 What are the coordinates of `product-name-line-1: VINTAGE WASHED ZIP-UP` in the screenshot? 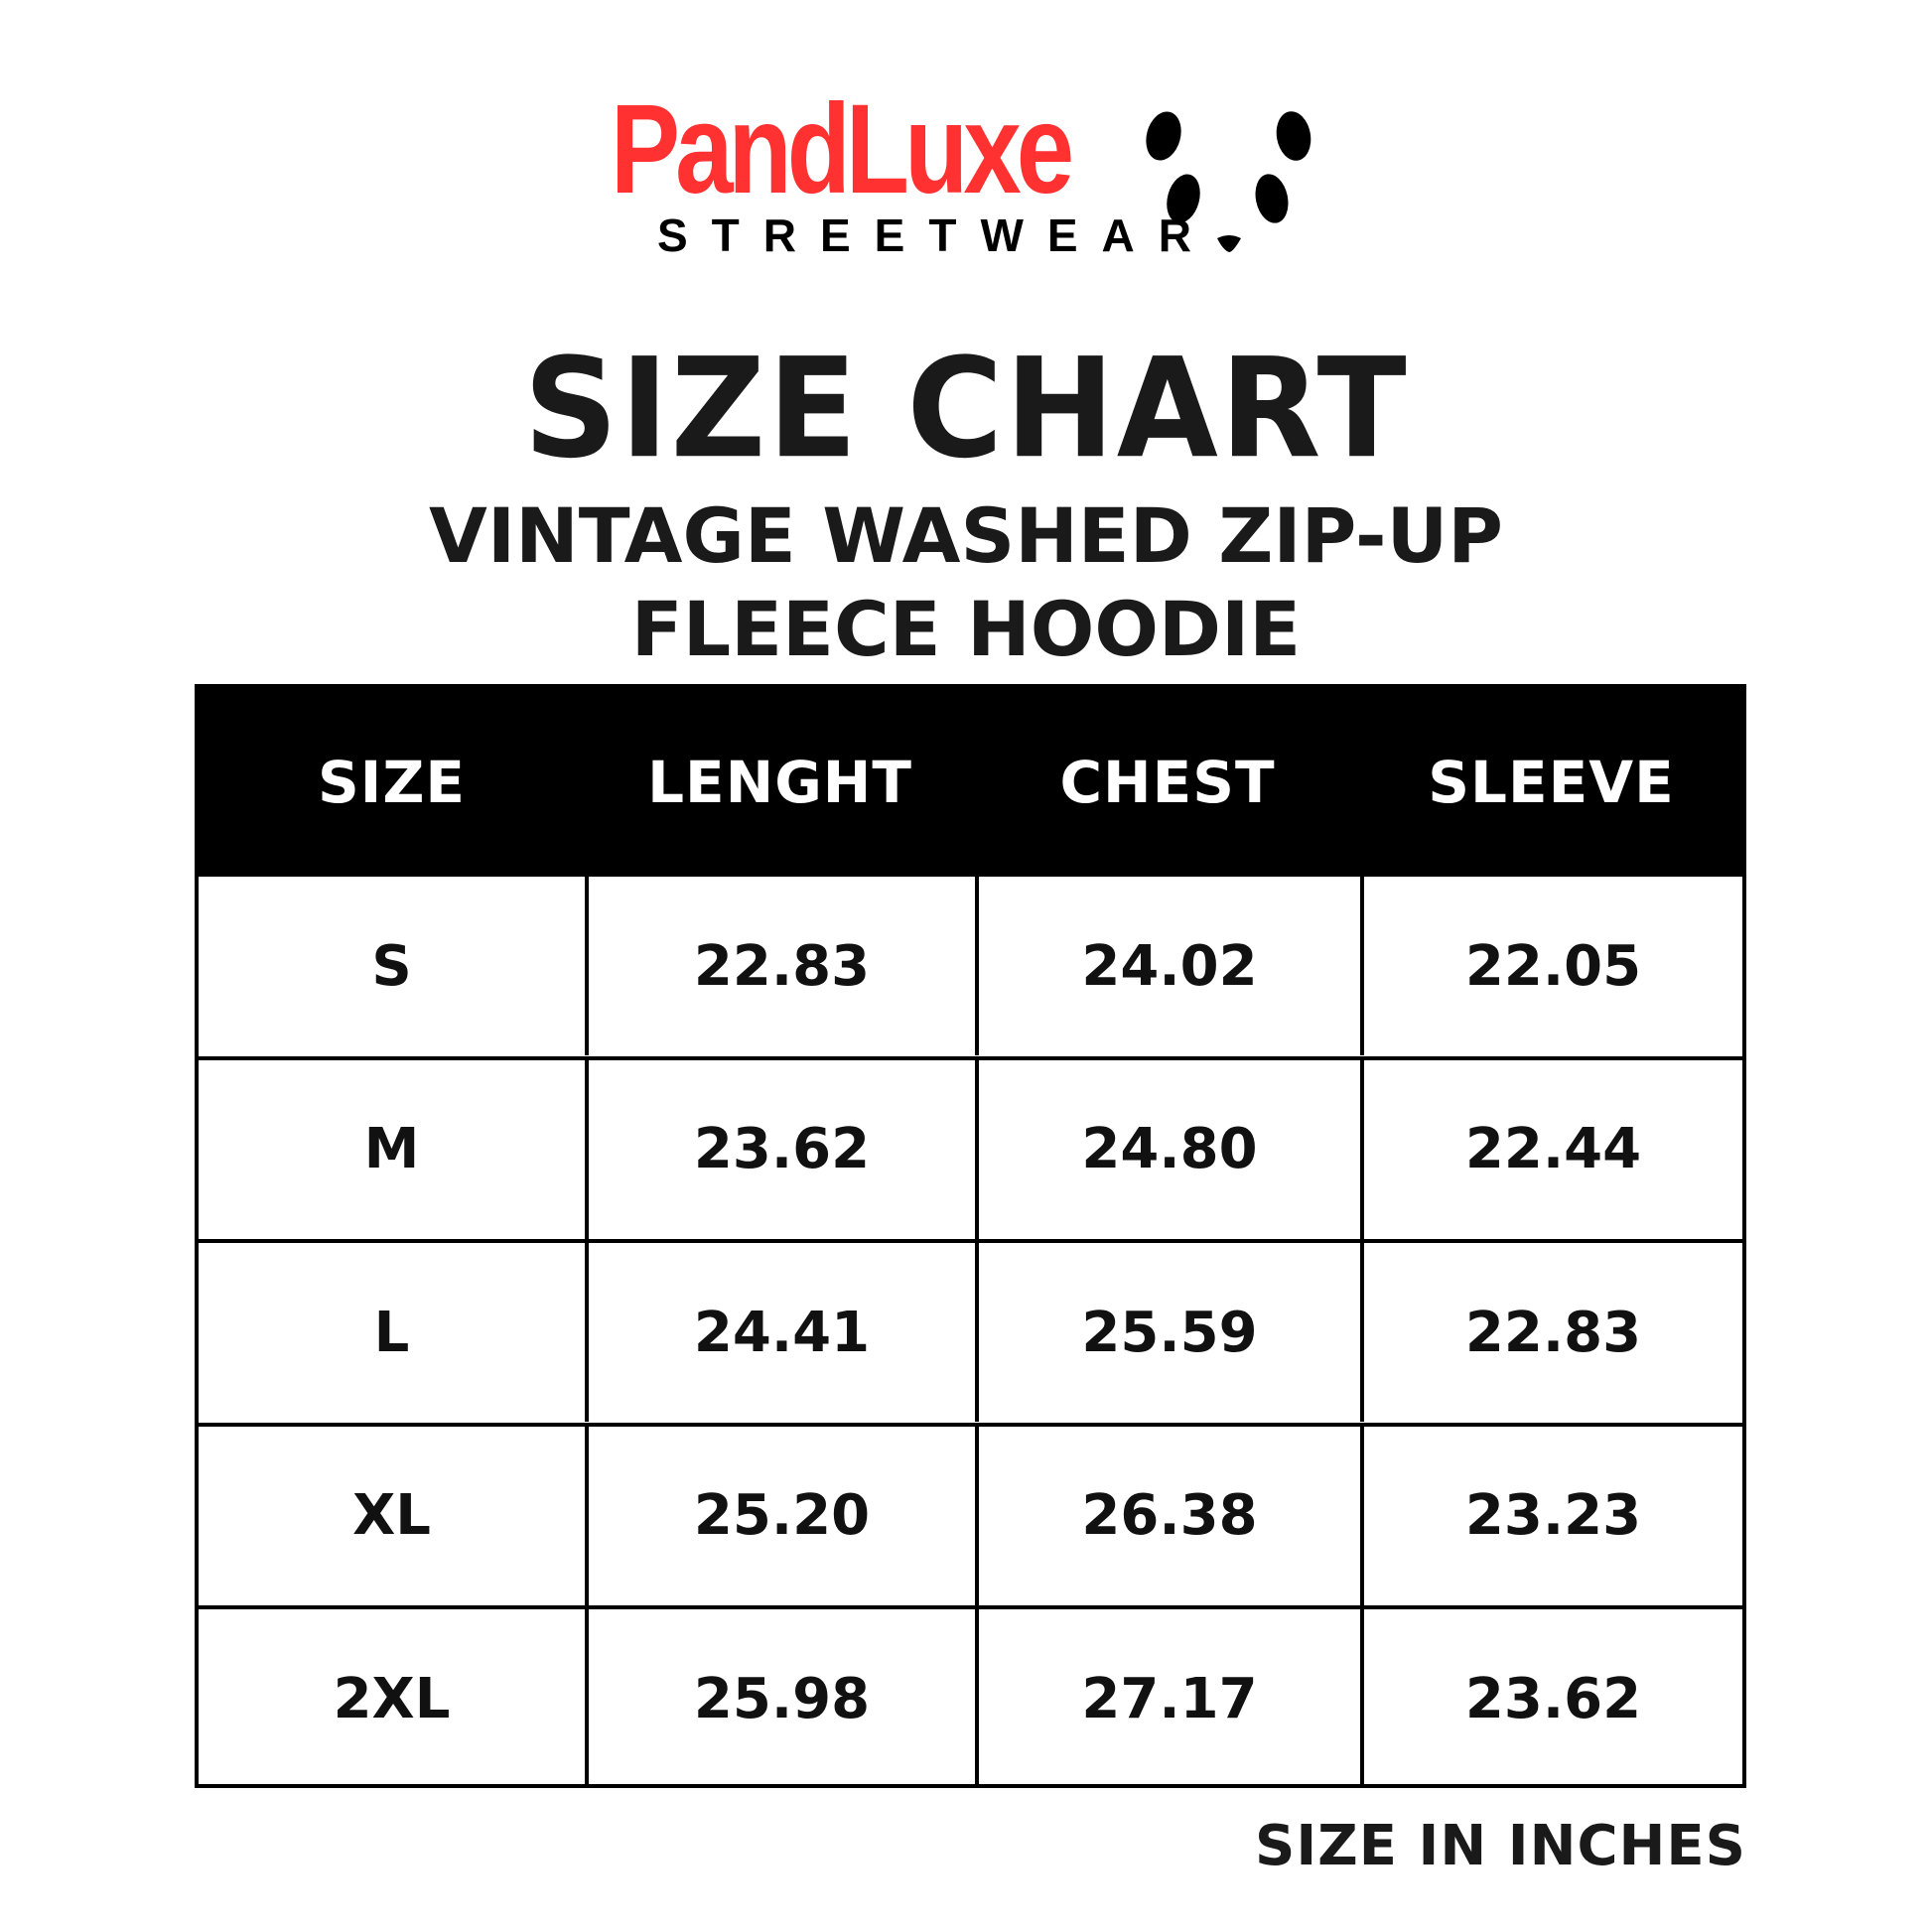 It's located at (966, 536).